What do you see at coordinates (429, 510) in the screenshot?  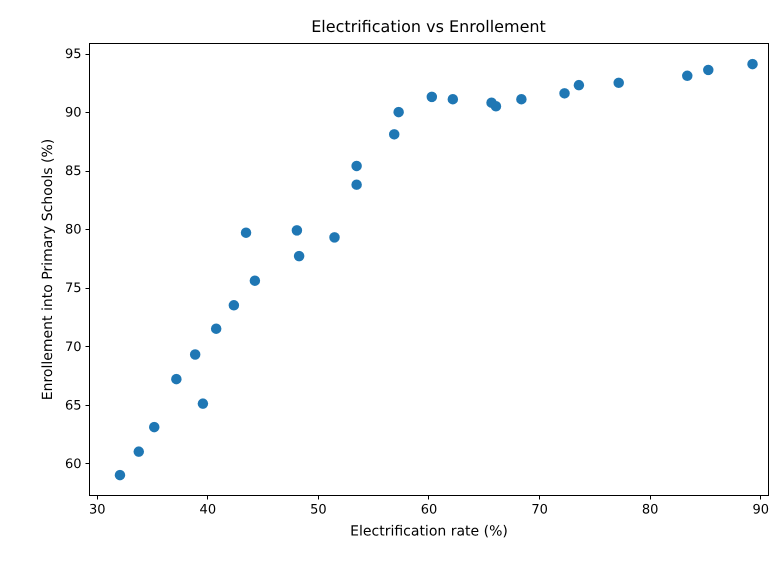 I see `x-tick-label: 60` at bounding box center [429, 510].